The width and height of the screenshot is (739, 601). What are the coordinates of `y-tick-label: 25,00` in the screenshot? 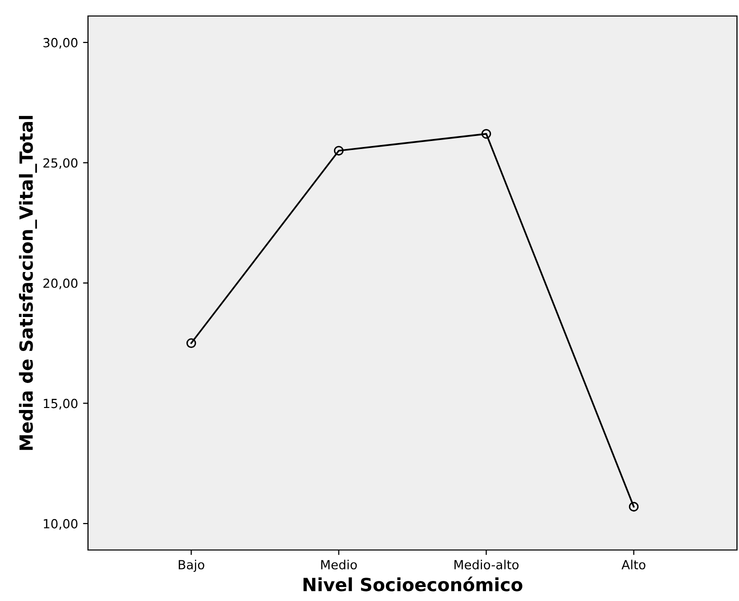 It's located at (60, 163).